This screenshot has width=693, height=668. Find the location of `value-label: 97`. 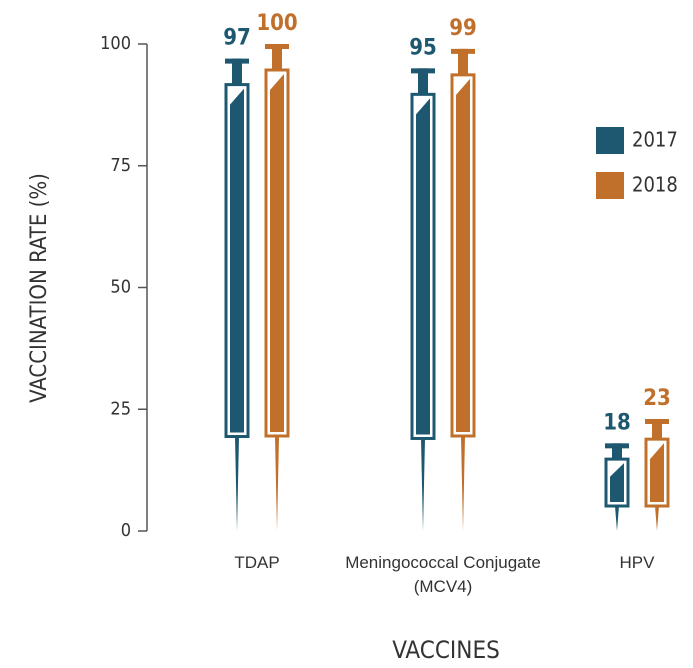

value-label: 97 is located at coordinates (237, 38).